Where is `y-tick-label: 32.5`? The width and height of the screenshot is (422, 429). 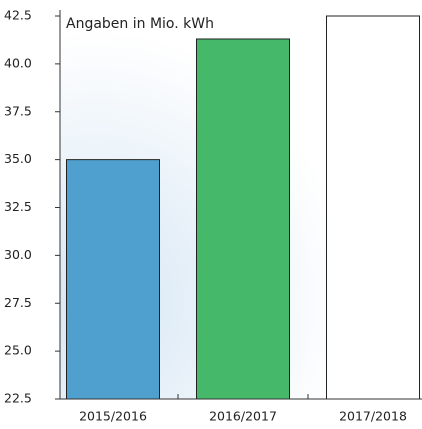 y-tick-label: 32.5 is located at coordinates (18, 206).